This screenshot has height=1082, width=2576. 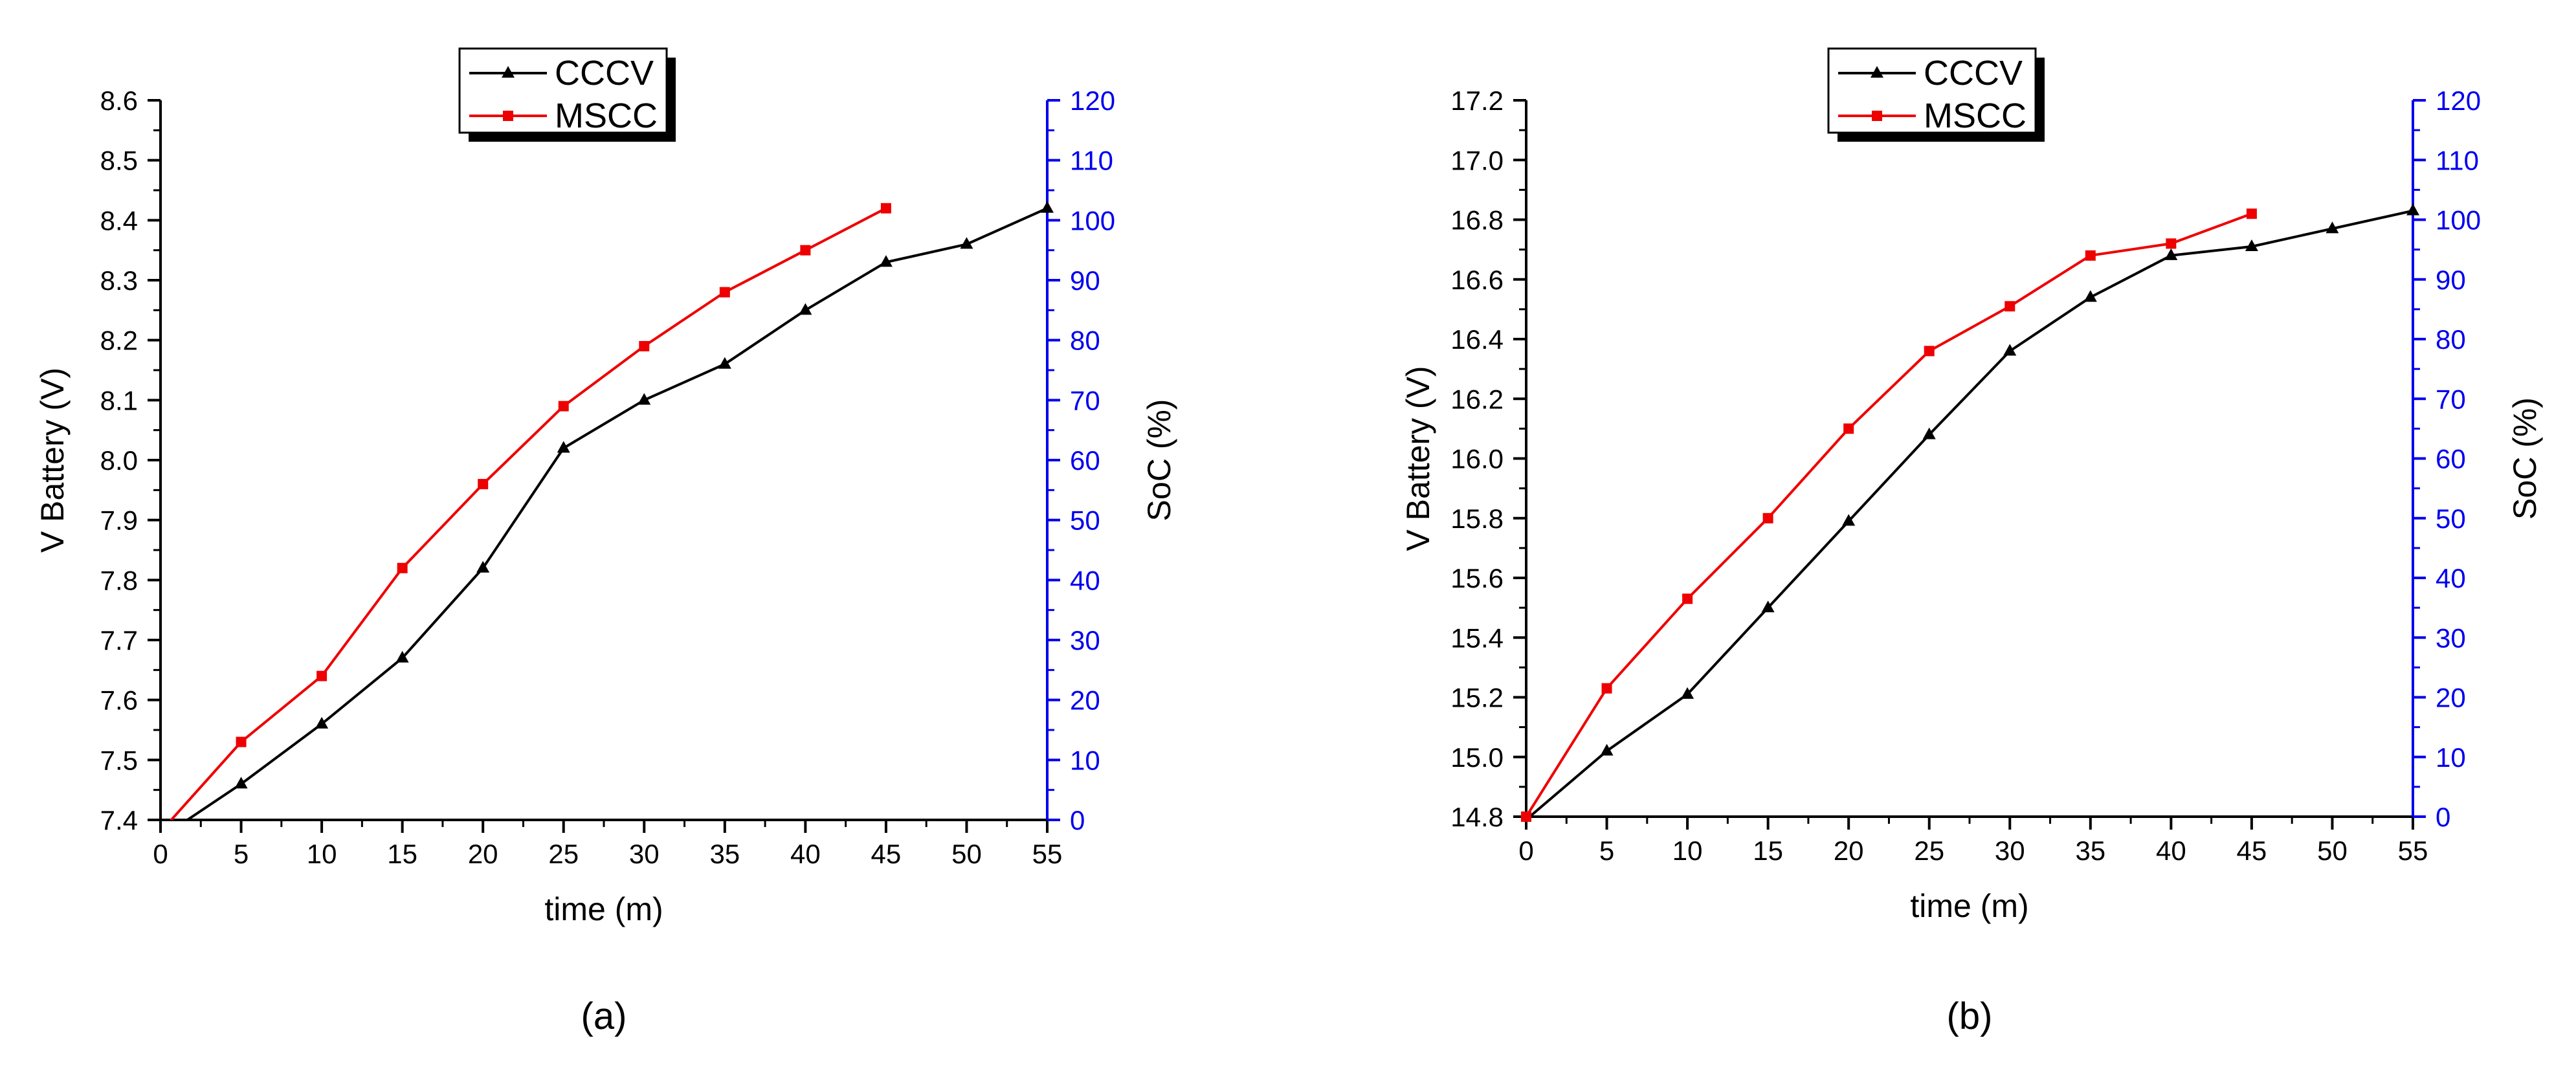 I want to click on y-tick-label: 7.4, so click(x=119, y=820).